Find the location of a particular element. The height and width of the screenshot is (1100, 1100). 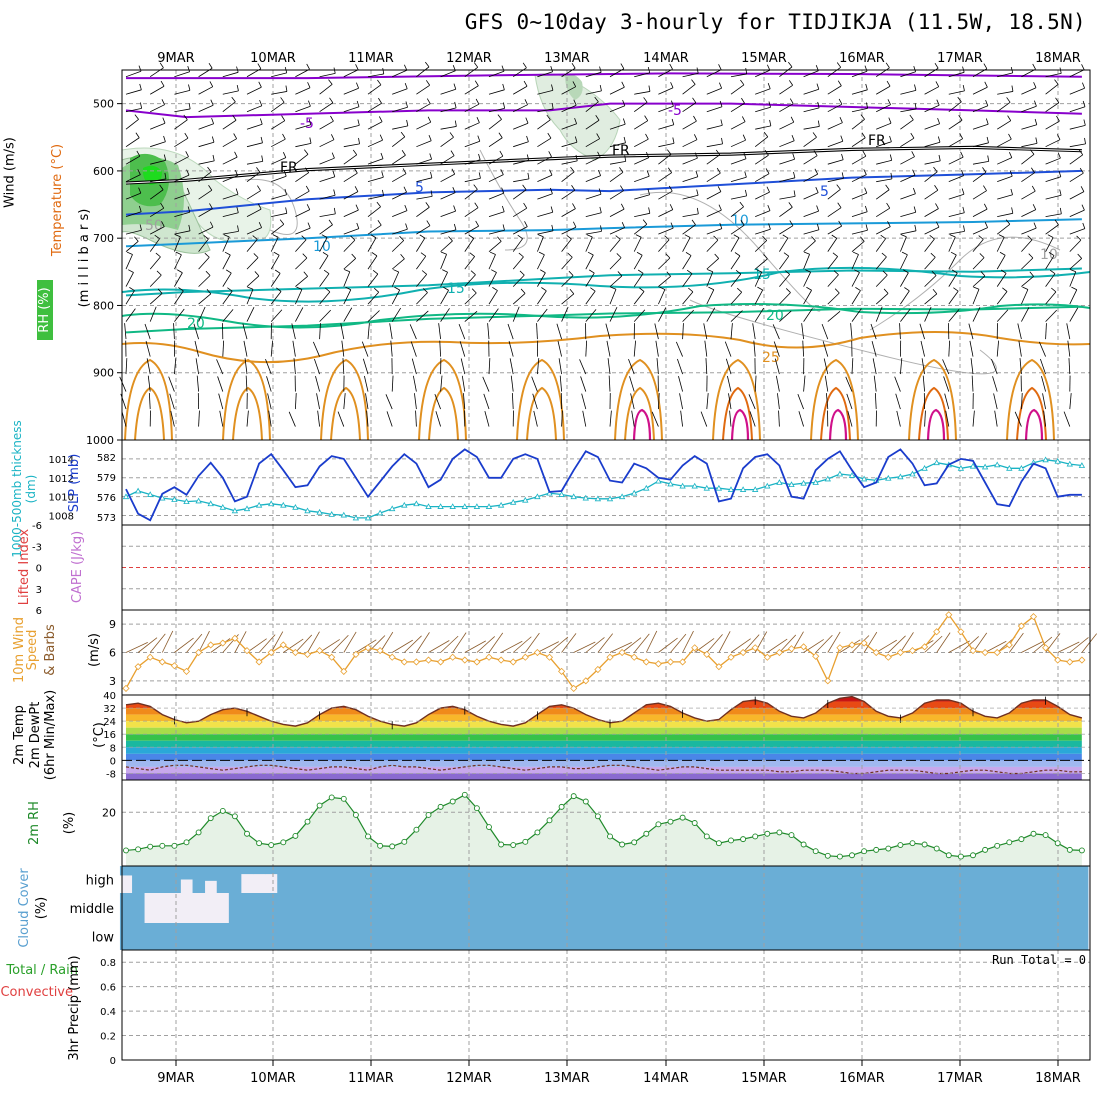

surface-temp-contour is located at coordinates (736, 399).